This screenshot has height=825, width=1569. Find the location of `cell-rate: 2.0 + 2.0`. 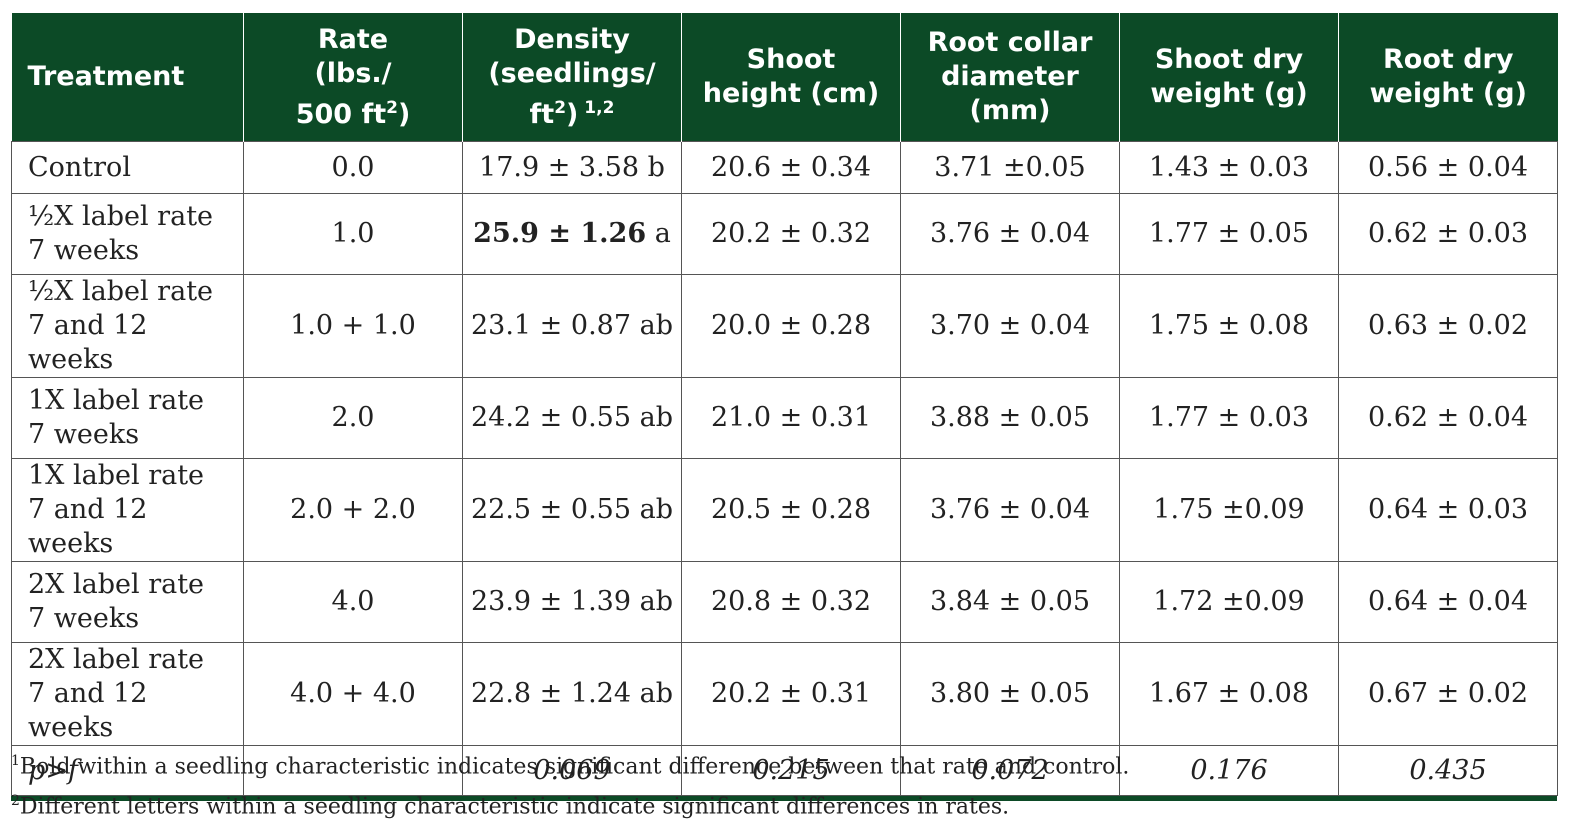

cell-rate: 2.0 + 2.0 is located at coordinates (353, 510).